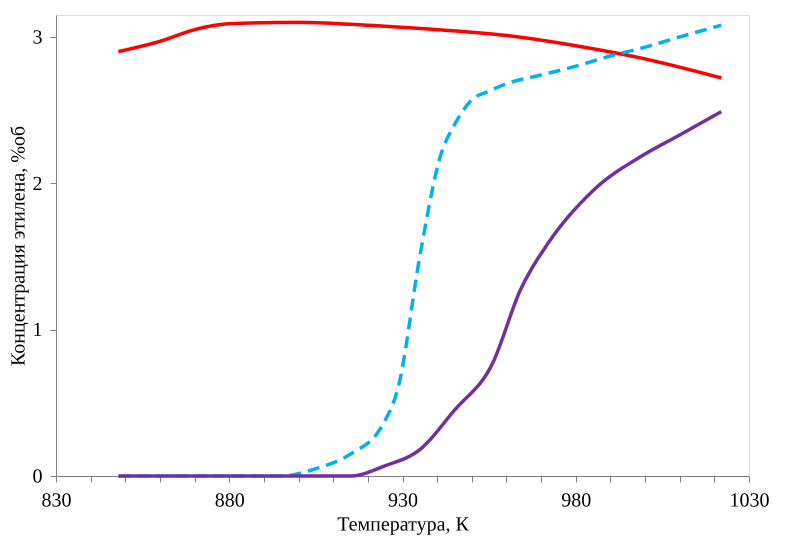 This screenshot has height=542, width=799. Describe the element at coordinates (37, 477) in the screenshot. I see `y-tick-label: 0` at that location.